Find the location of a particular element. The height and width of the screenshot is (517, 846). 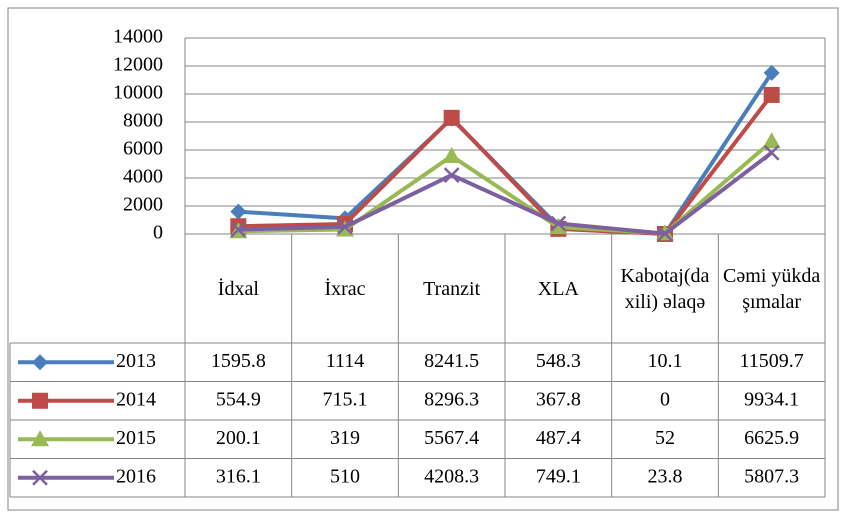

table-value: 319 is located at coordinates (345, 438).